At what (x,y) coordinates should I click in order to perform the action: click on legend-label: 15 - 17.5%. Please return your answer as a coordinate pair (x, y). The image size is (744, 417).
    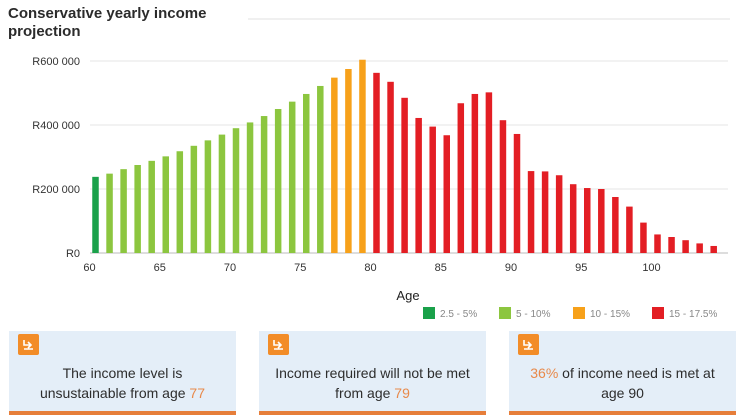
    Looking at the image, I should click on (693, 314).